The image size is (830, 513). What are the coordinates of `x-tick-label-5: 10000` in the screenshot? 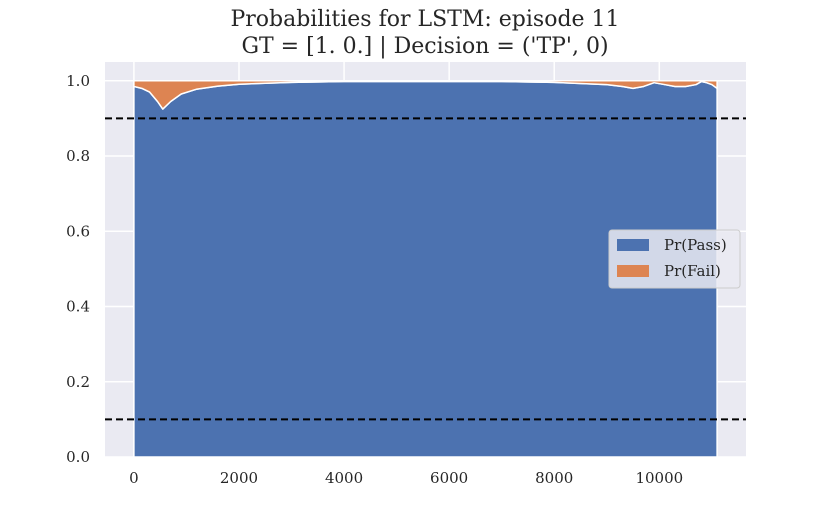 It's located at (659, 478).